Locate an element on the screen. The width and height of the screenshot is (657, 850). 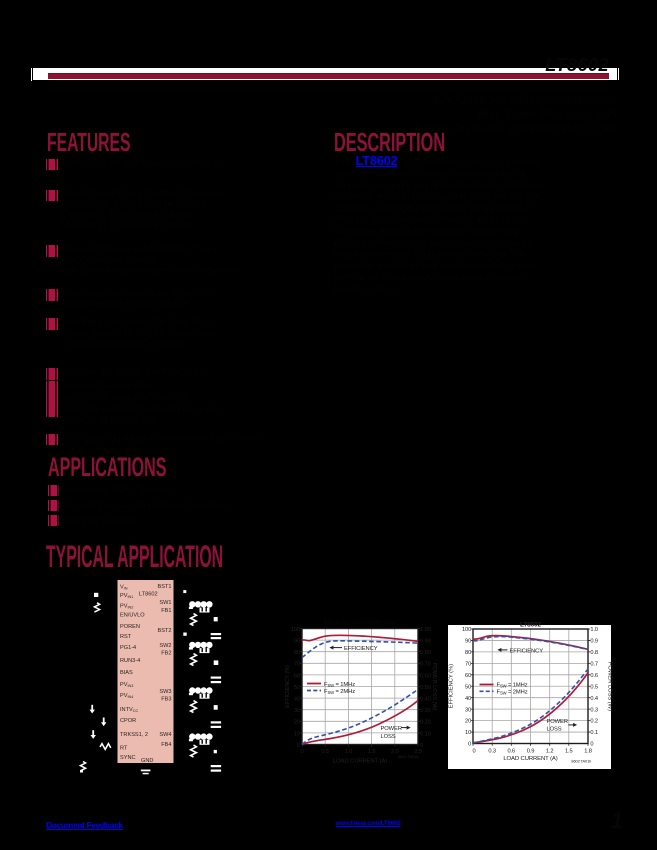
svg-text: TRKSS1, 2 is located at coordinates (134, 735).